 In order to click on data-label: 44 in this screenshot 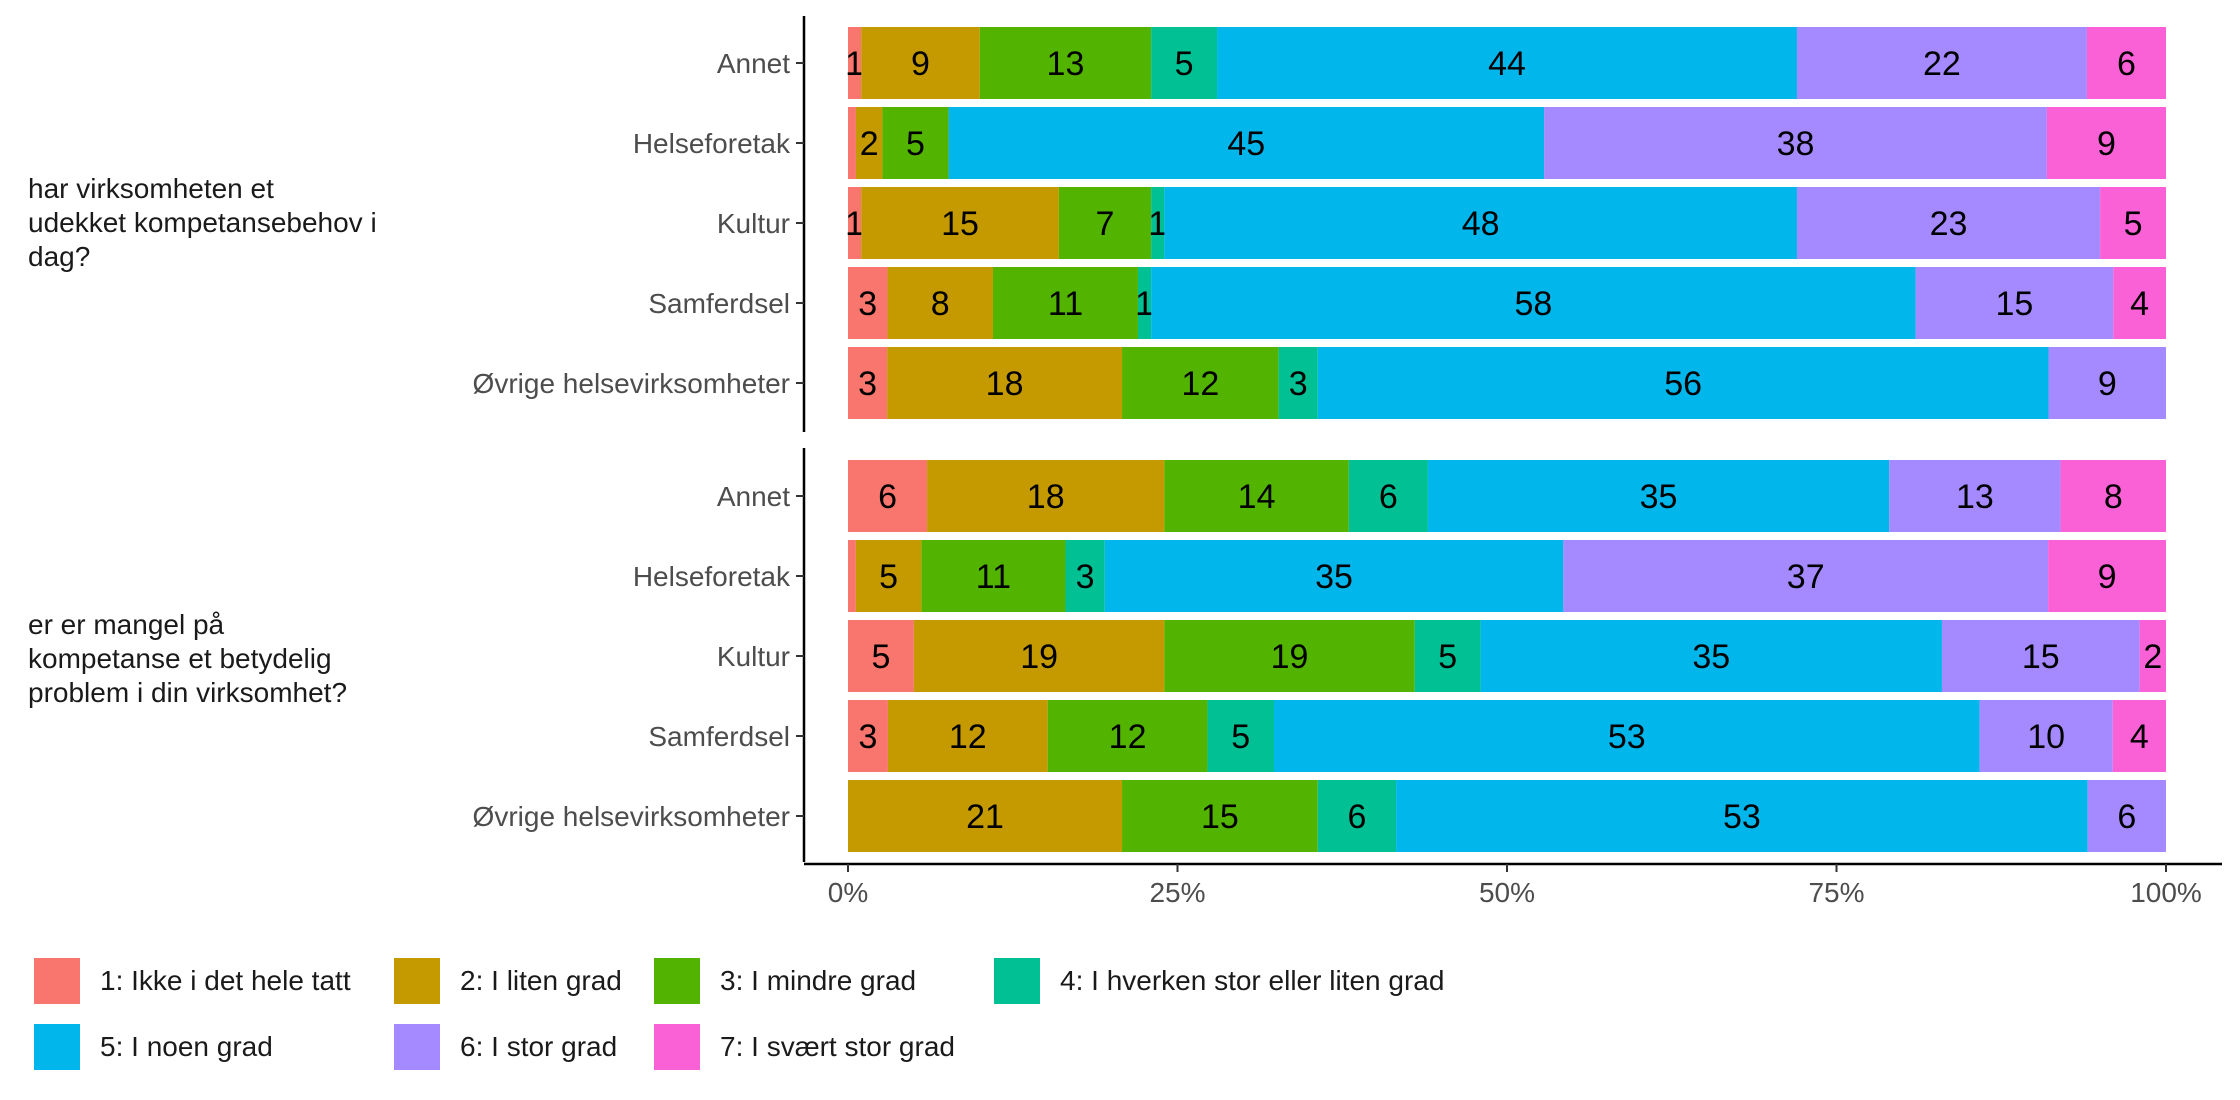, I will do `click(1507, 64)`.